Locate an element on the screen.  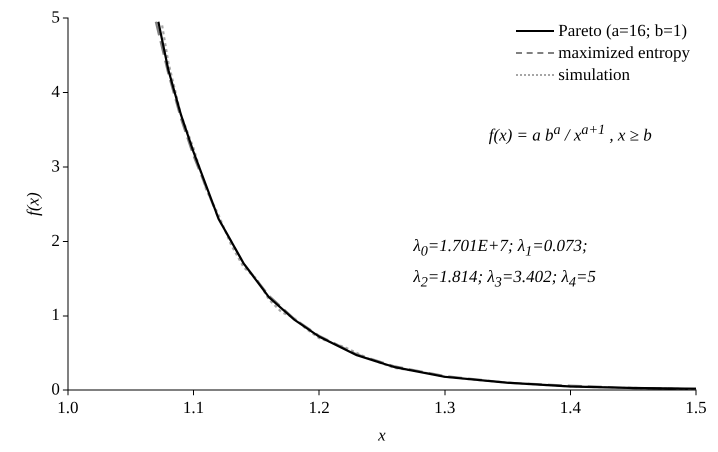
legend-label: Pareto (a=16; b=1) is located at coordinates (622, 31).